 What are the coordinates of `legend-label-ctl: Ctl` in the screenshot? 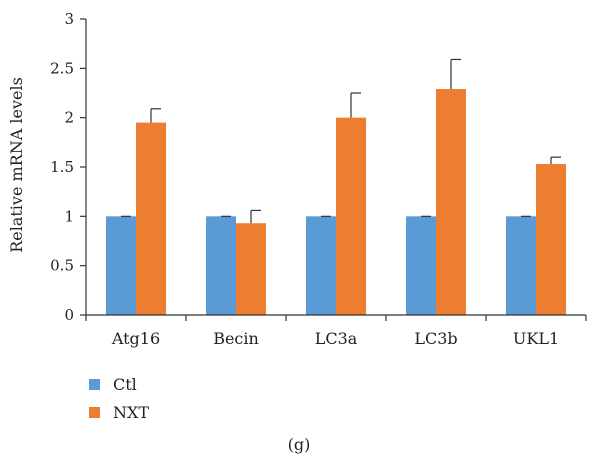 It's located at (125, 384).